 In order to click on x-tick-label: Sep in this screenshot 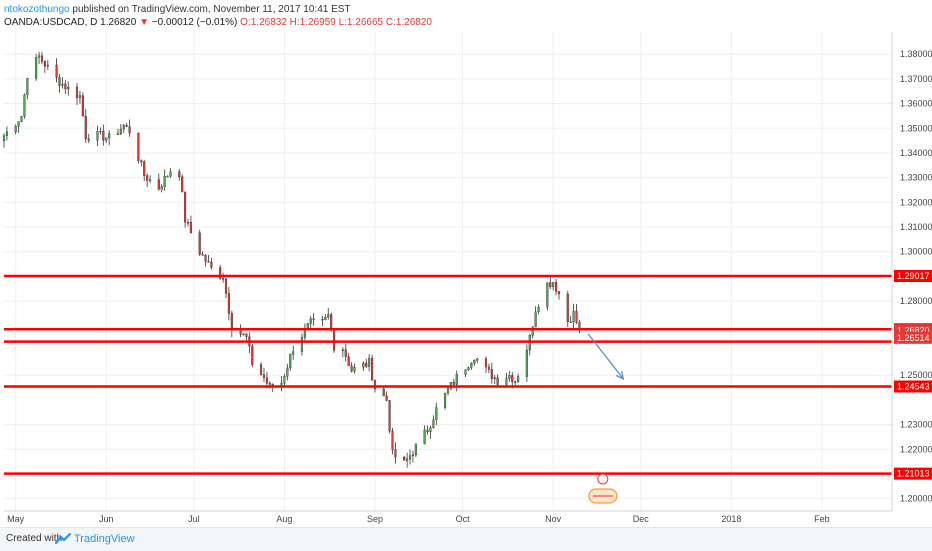, I will do `click(375, 519)`.